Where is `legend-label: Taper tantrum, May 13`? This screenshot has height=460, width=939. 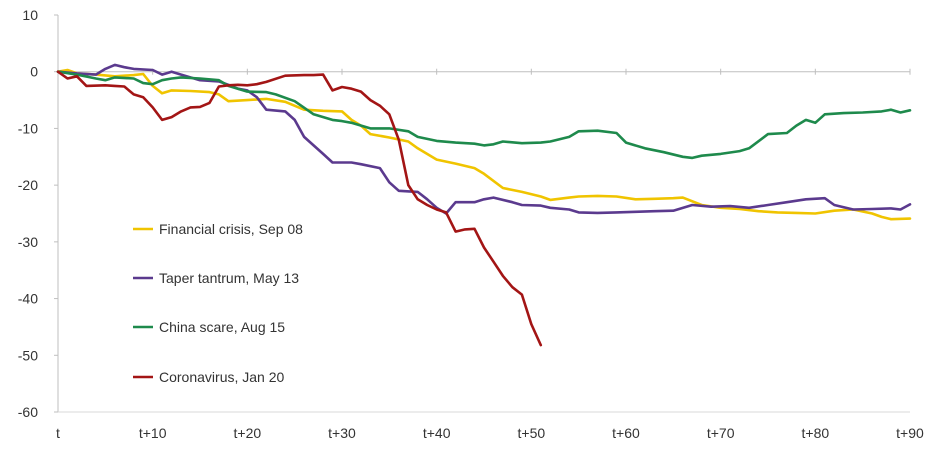 legend-label: Taper tantrum, May 13 is located at coordinates (229, 278).